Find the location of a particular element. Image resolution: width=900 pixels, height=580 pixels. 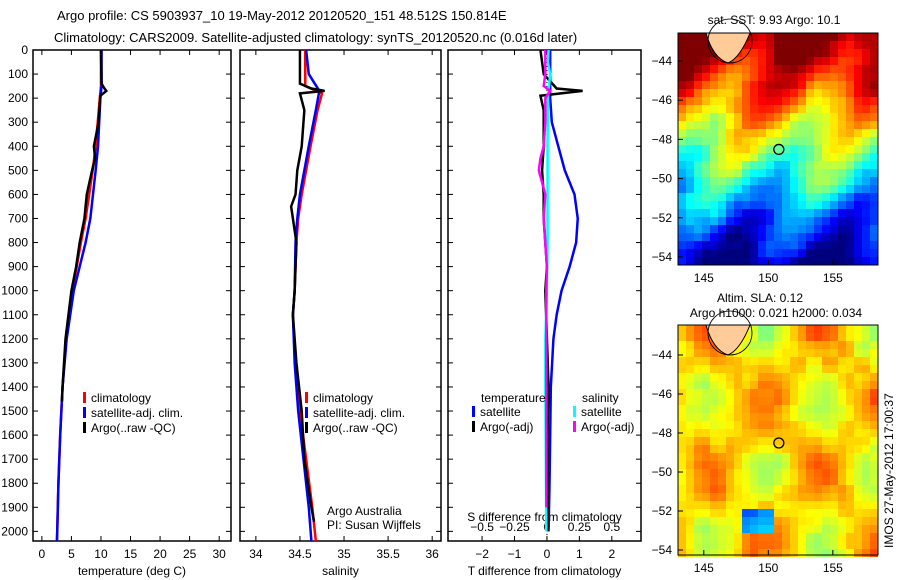

x-tick-label: 150 is located at coordinates (768, 568).